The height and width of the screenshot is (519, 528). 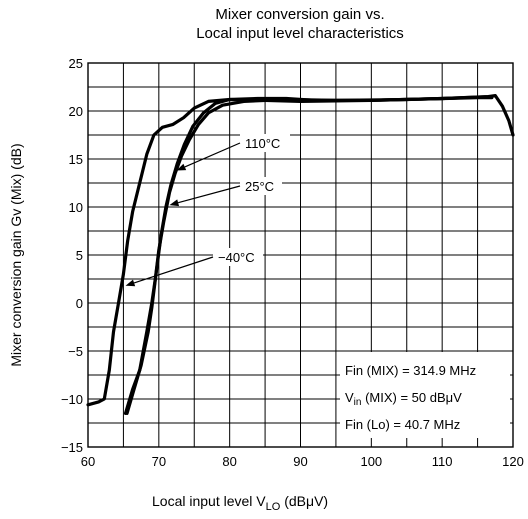 I want to click on y-tick-label: 25, so click(x=76, y=63).